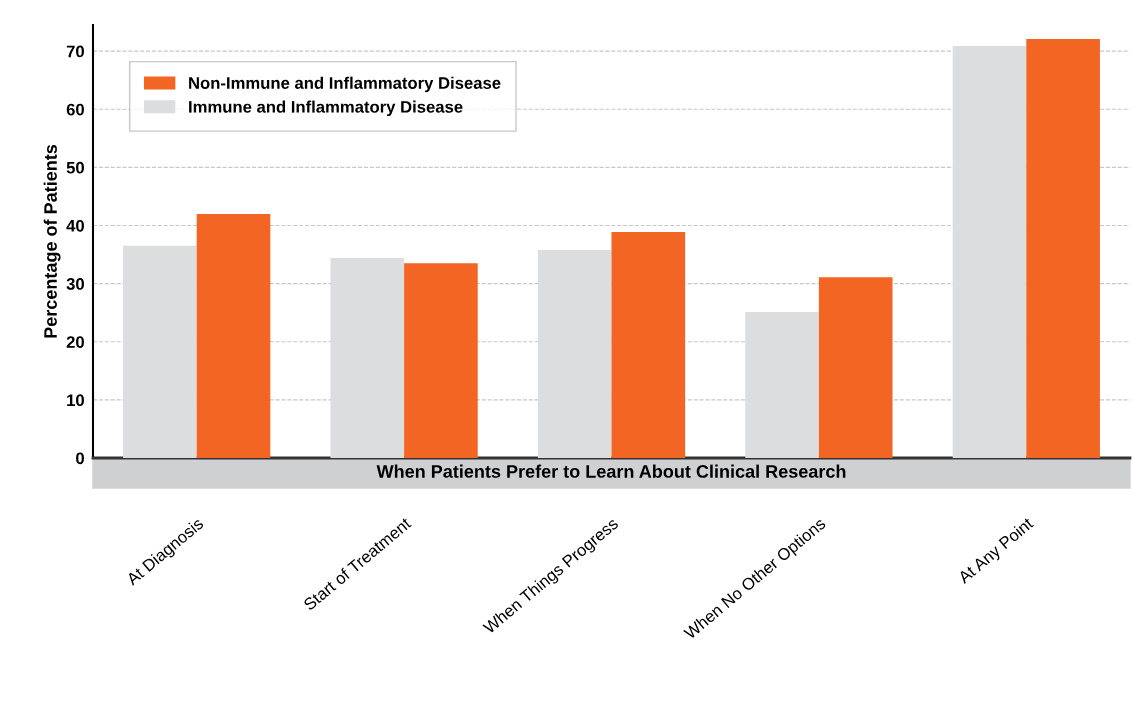 The height and width of the screenshot is (710, 1140). What do you see at coordinates (75, 109) in the screenshot?
I see `y-tick-label: 60` at bounding box center [75, 109].